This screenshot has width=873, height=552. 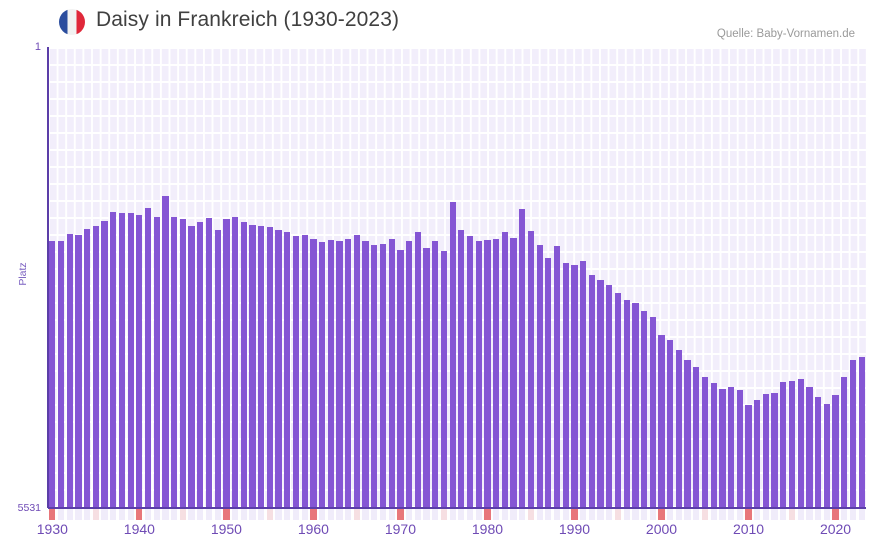 I want to click on x-axis-label: 1930, so click(x=52, y=529).